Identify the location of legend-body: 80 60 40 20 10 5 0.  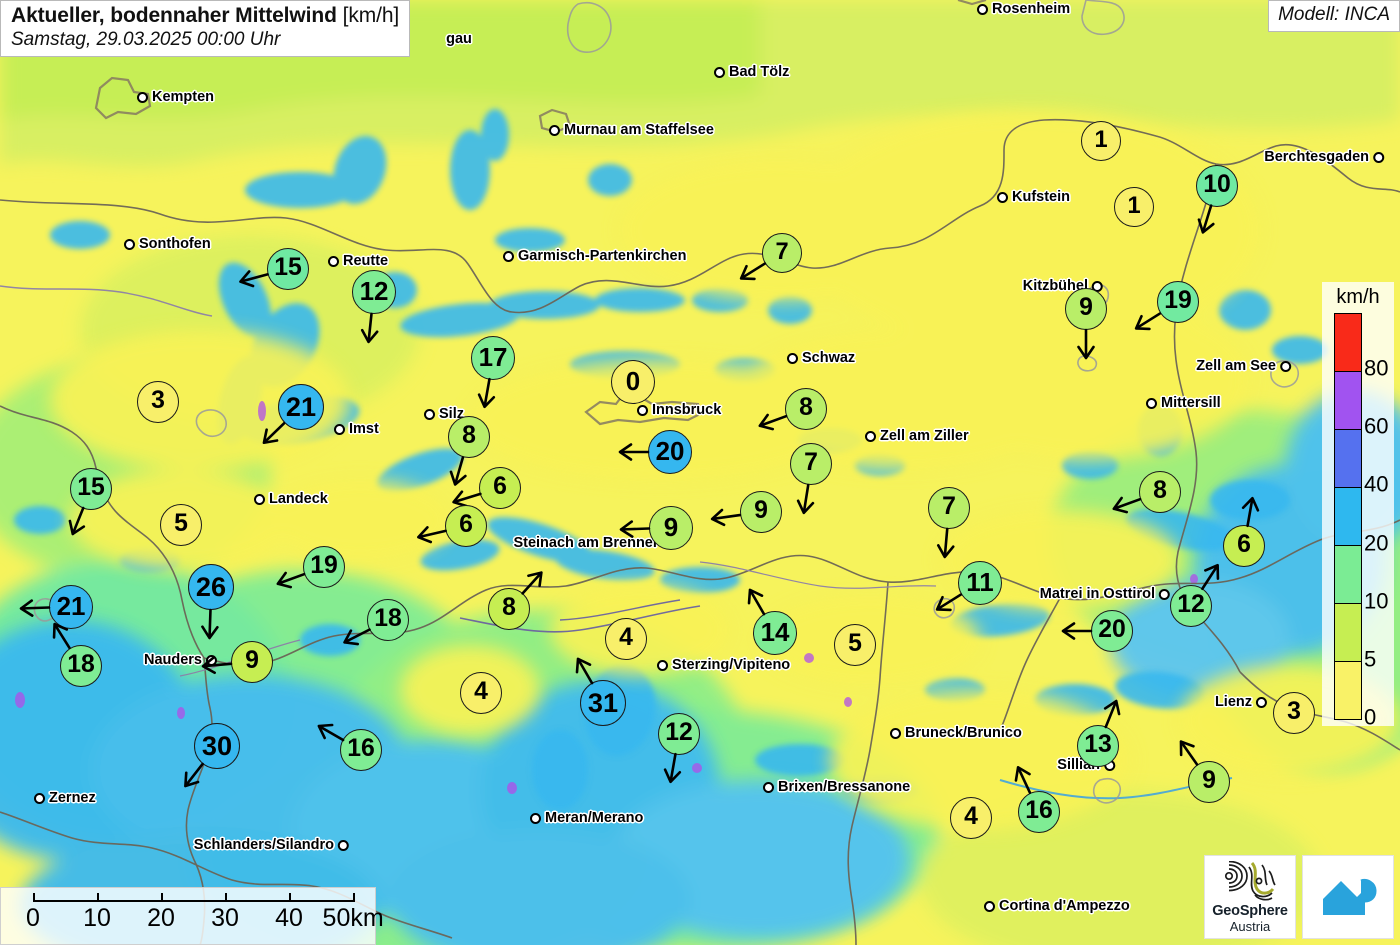
(1358, 521).